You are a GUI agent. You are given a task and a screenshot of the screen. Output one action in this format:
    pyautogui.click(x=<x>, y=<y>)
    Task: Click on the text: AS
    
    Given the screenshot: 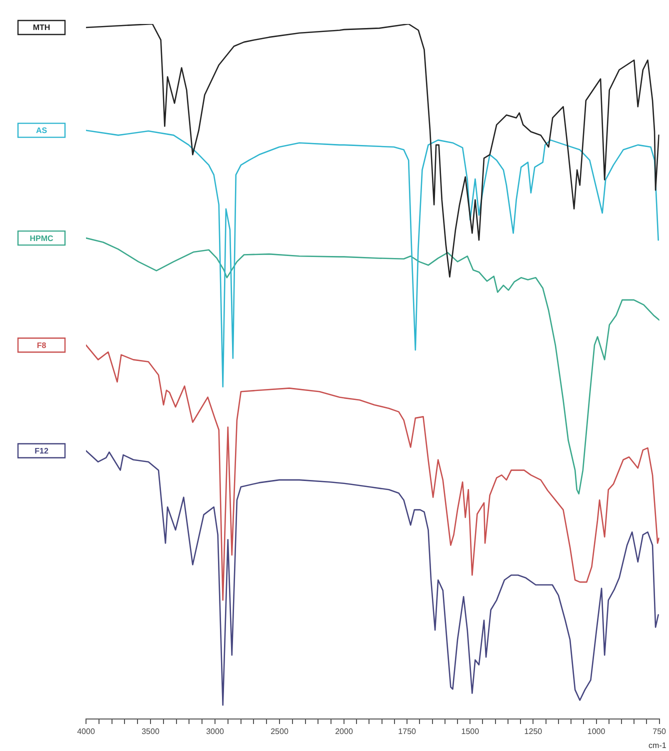 What is the action you would take?
    pyautogui.click(x=42, y=131)
    